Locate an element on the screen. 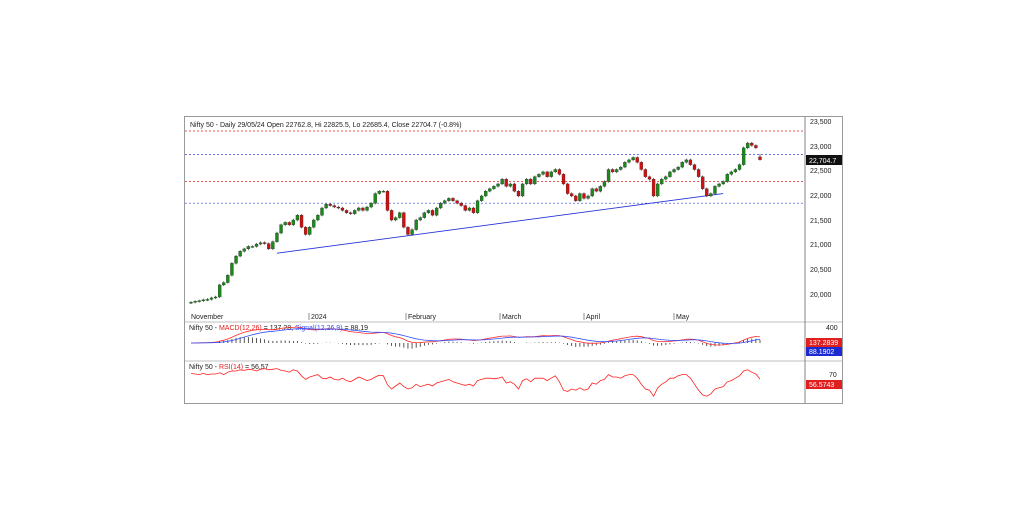  rsi-eq: = is located at coordinates (247, 367).